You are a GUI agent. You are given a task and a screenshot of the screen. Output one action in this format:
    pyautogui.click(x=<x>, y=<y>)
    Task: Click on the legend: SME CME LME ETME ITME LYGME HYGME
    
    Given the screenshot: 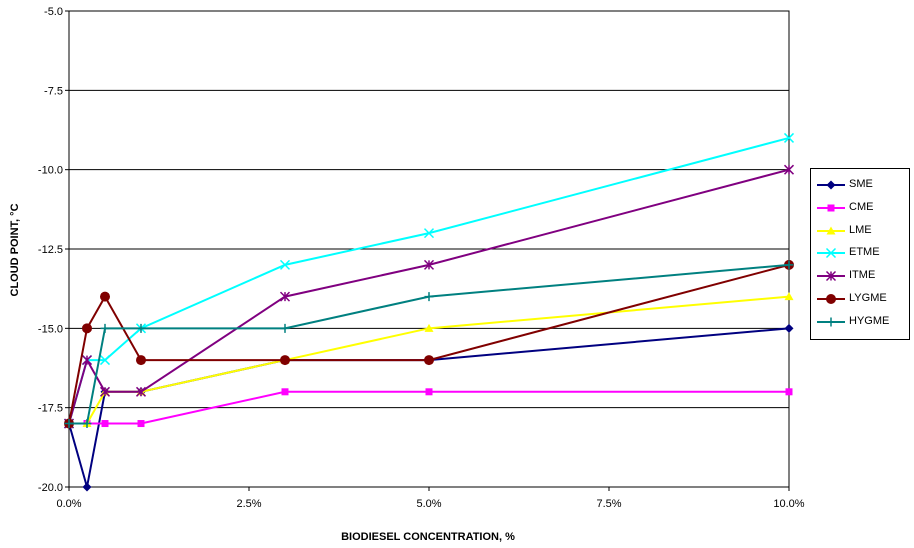 What is the action you would take?
    pyautogui.click(x=860, y=254)
    